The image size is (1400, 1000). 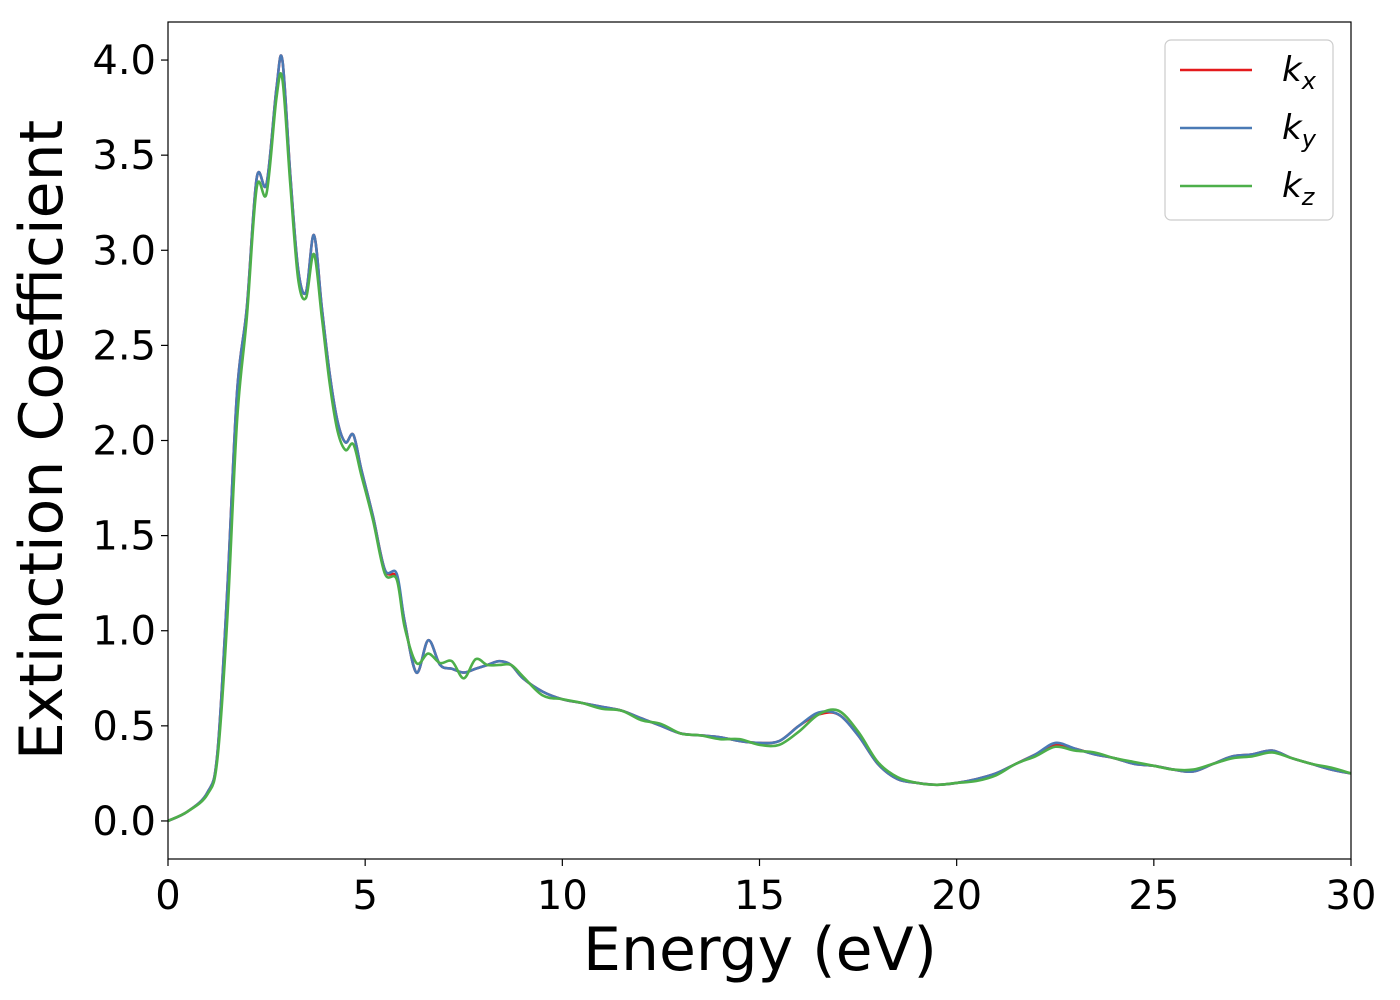 What do you see at coordinates (1309, 81) in the screenshot?
I see `legend-label-subscript: x` at bounding box center [1309, 81].